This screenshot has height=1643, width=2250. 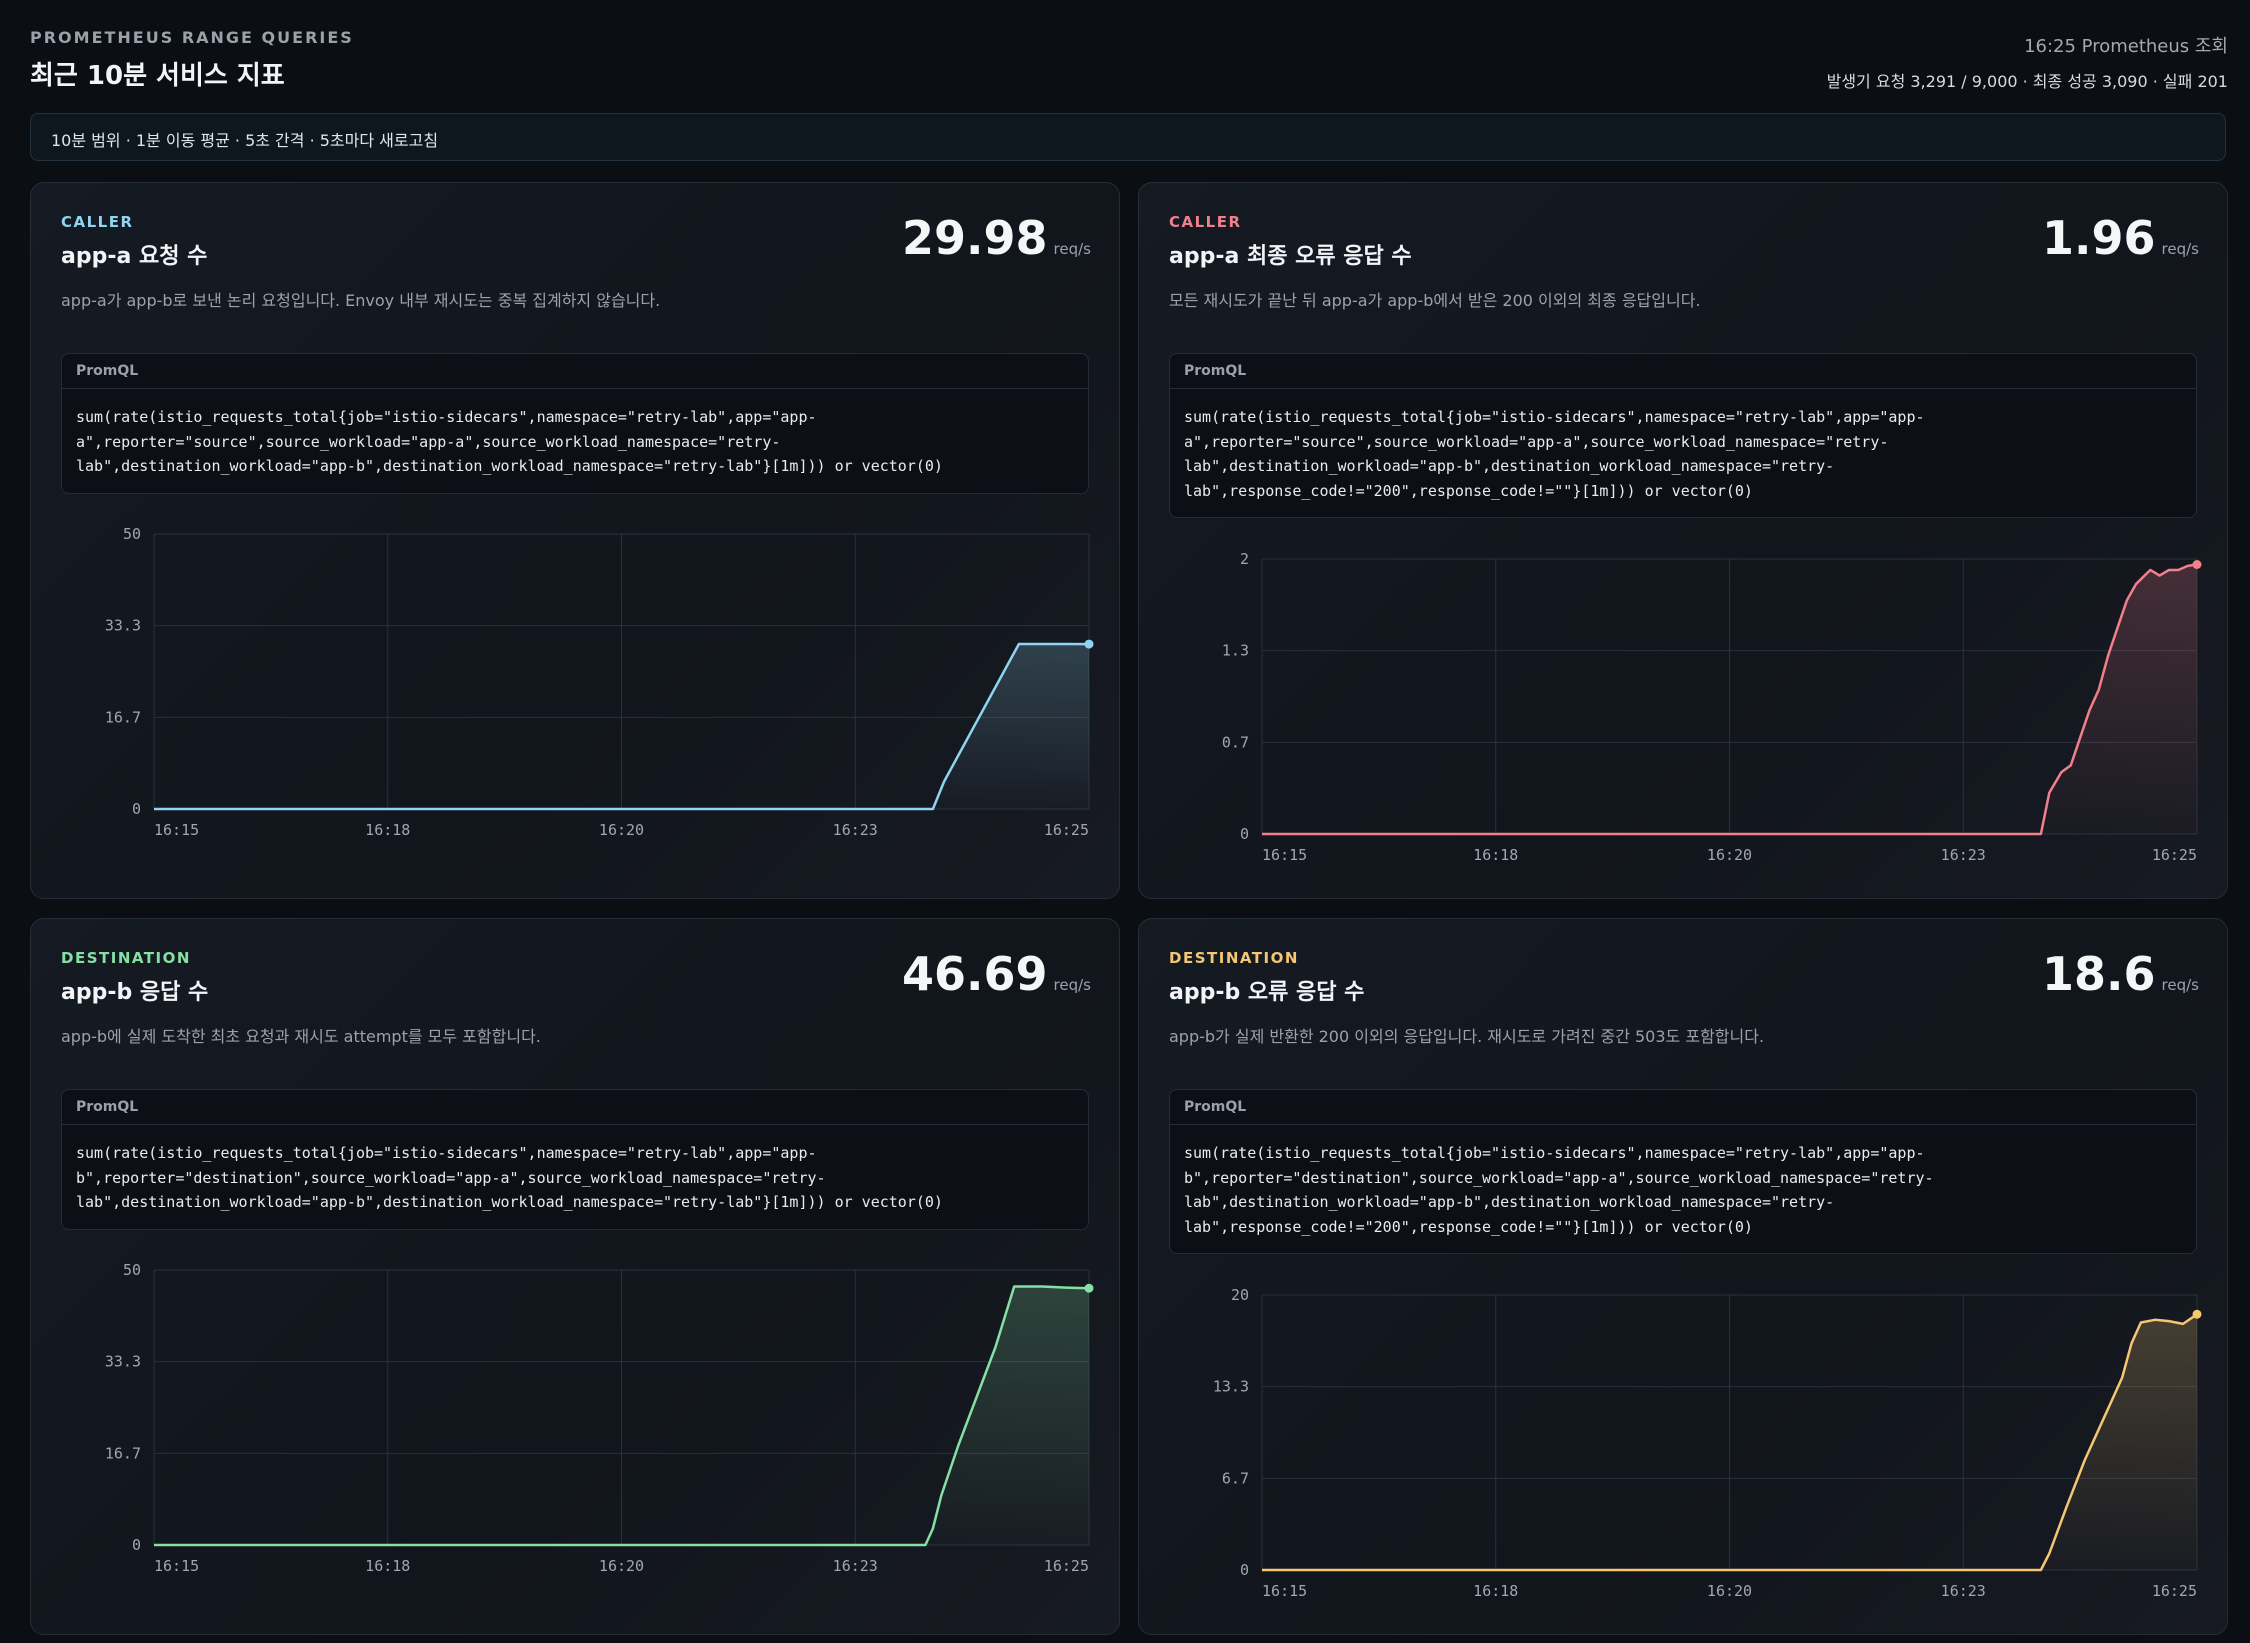 What do you see at coordinates (192, 37) in the screenshot?
I see `page-eyebrow: PROMETHEUS RANGE QUERIES` at bounding box center [192, 37].